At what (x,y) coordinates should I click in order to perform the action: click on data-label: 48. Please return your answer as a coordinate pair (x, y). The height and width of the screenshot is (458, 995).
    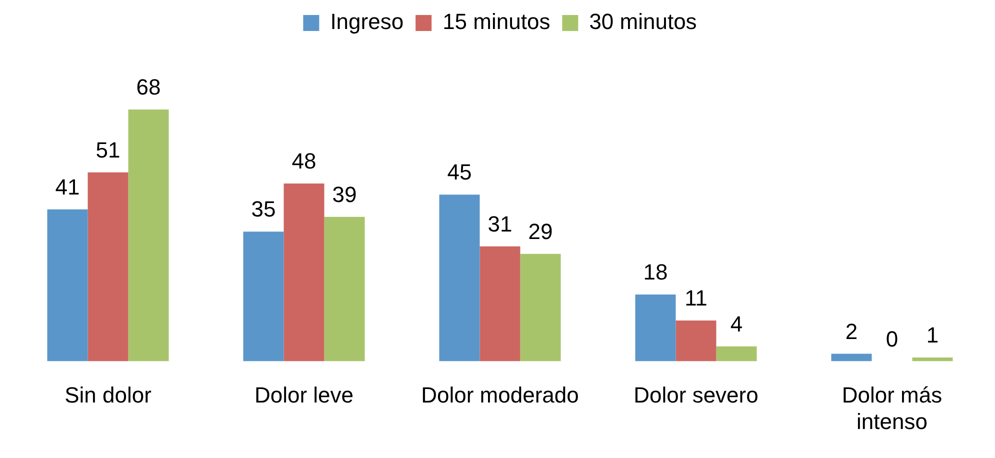
    Looking at the image, I should click on (304, 161).